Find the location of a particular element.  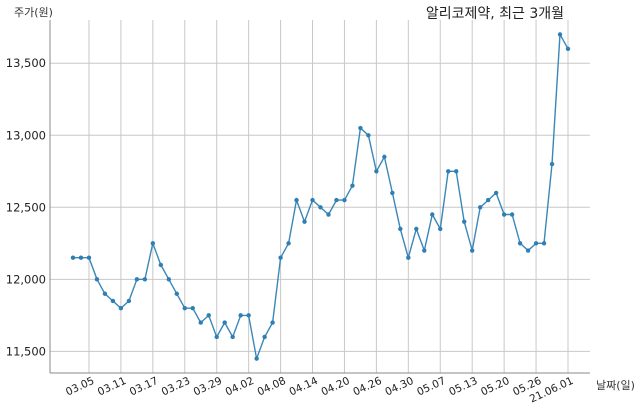

y-axis-label: 주가(원) is located at coordinates (33, 12).